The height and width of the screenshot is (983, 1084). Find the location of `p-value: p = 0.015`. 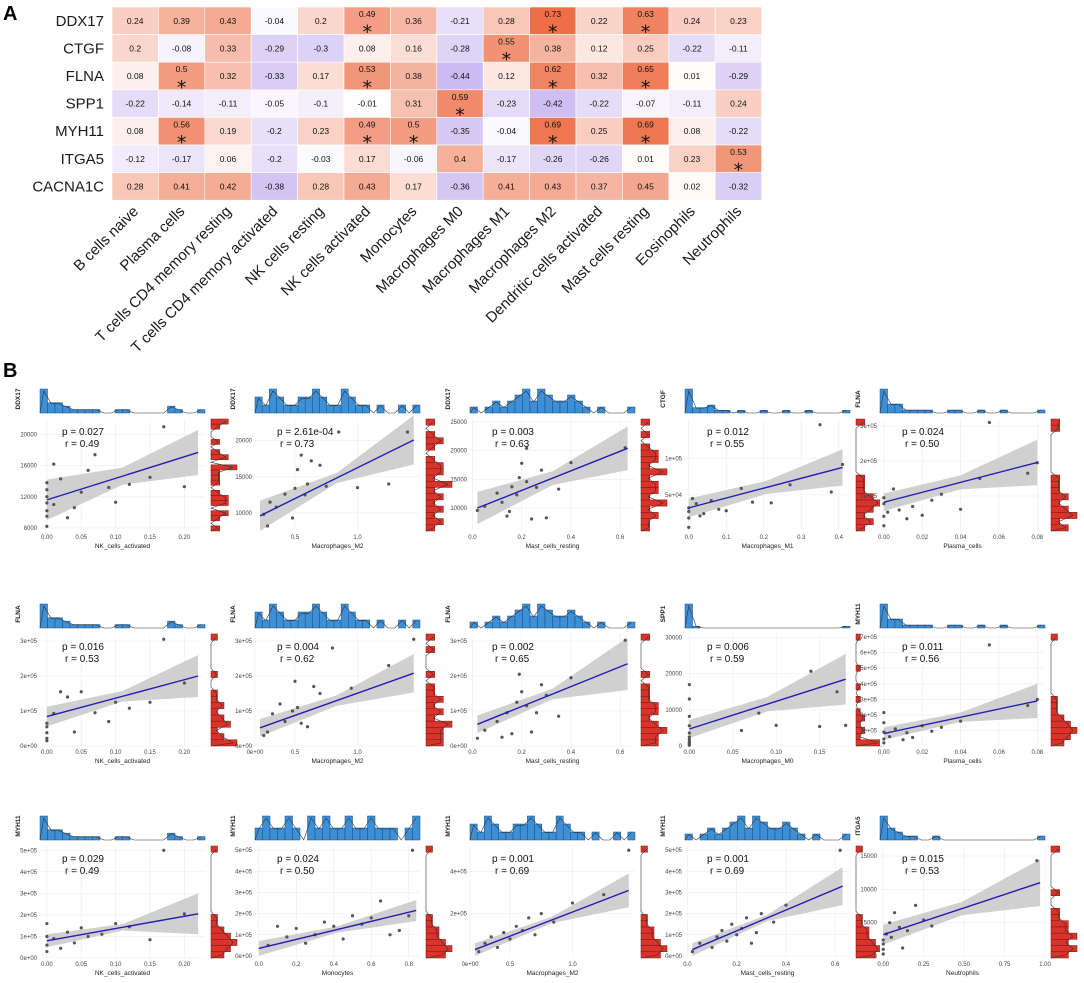

p-value: p = 0.015 is located at coordinates (923, 859).